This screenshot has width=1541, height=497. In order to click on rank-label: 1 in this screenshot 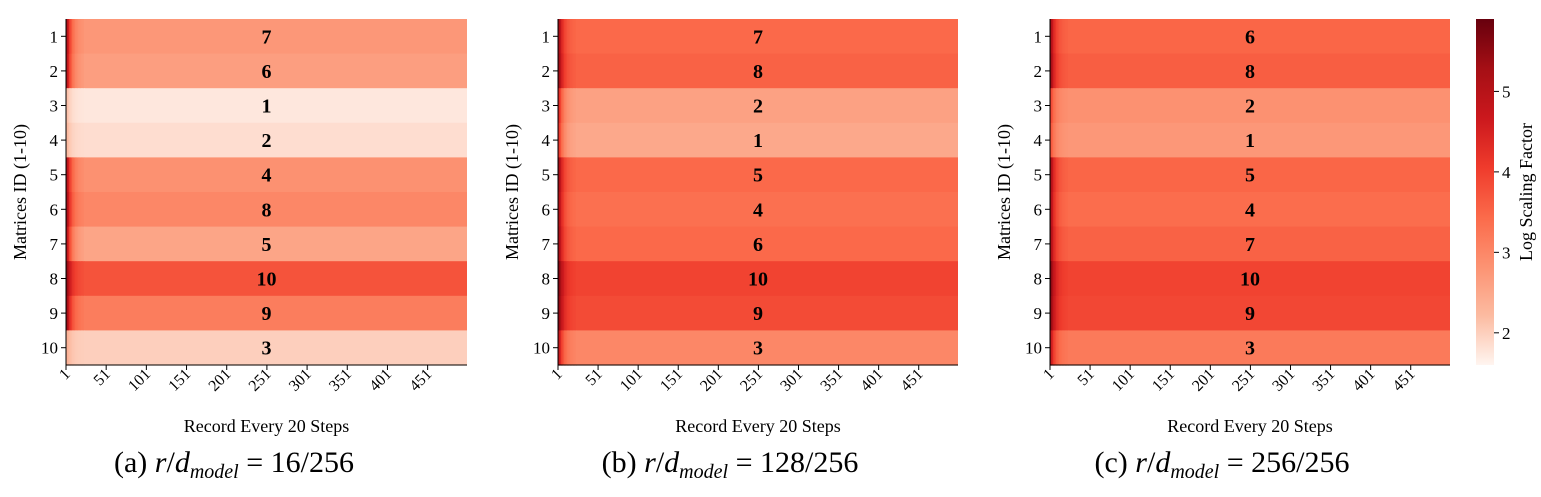, I will do `click(267, 107)`.